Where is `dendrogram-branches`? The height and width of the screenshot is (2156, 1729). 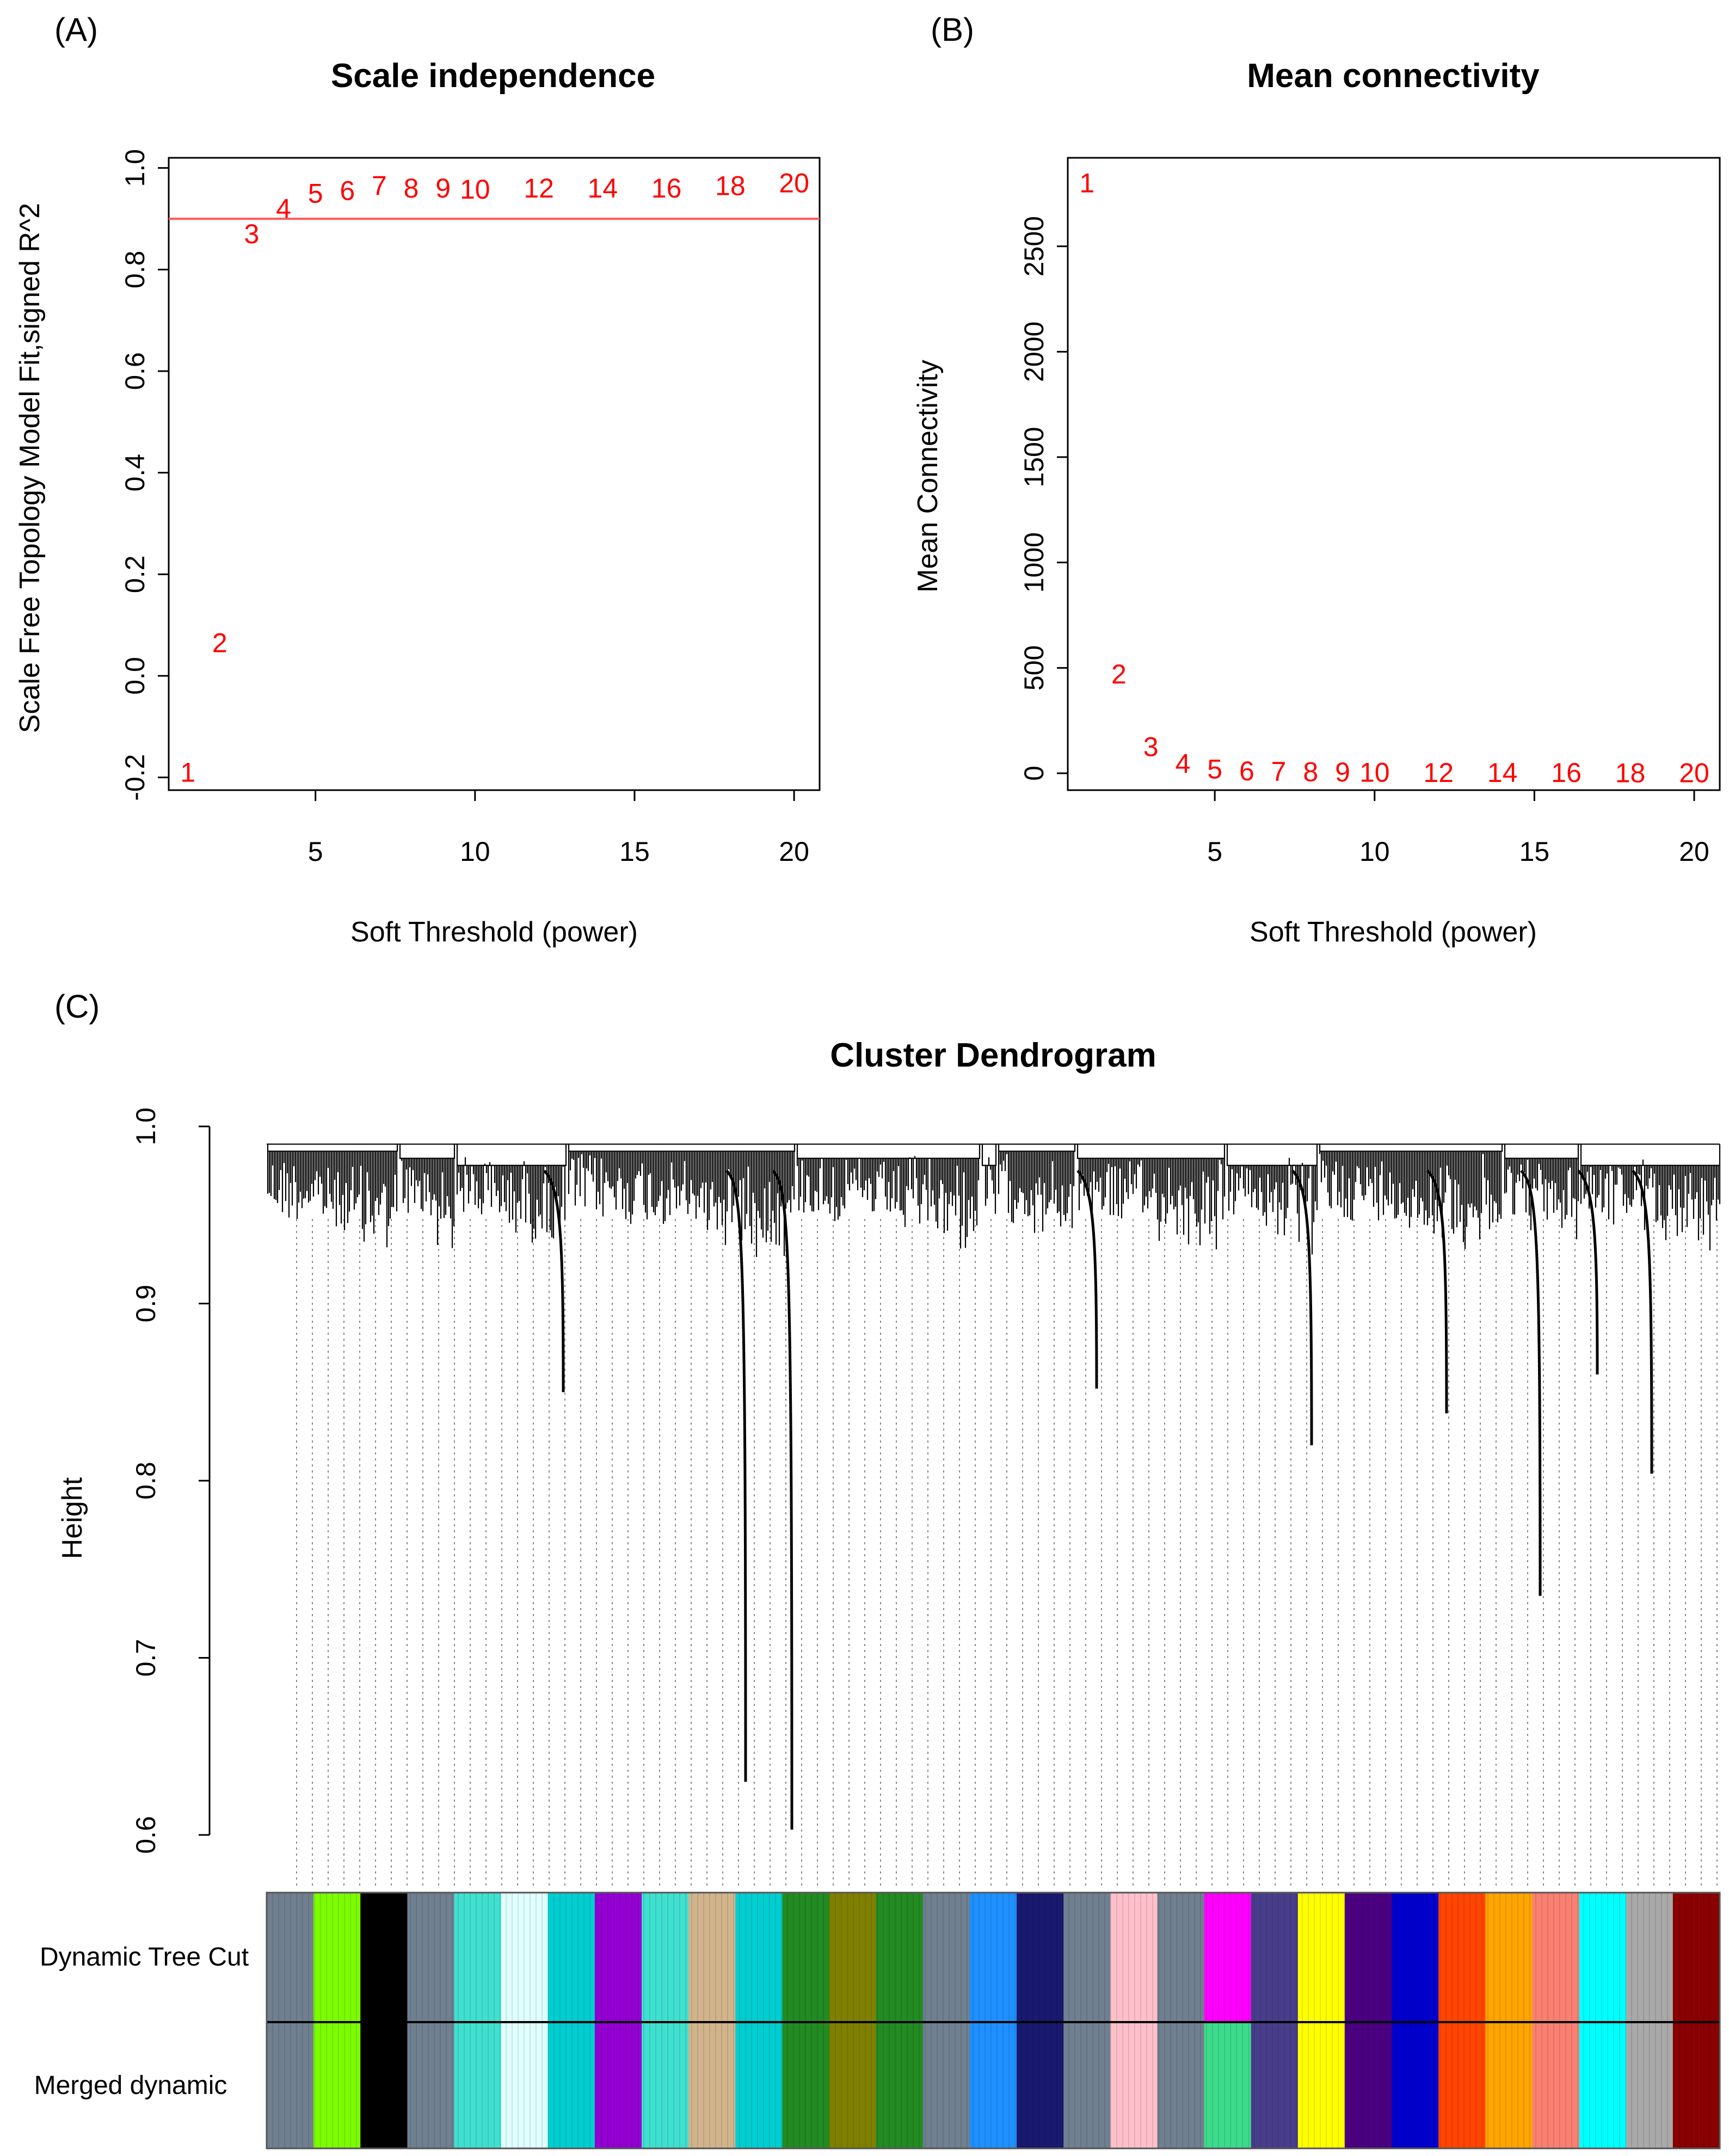
dendrogram-branches is located at coordinates (994, 1200).